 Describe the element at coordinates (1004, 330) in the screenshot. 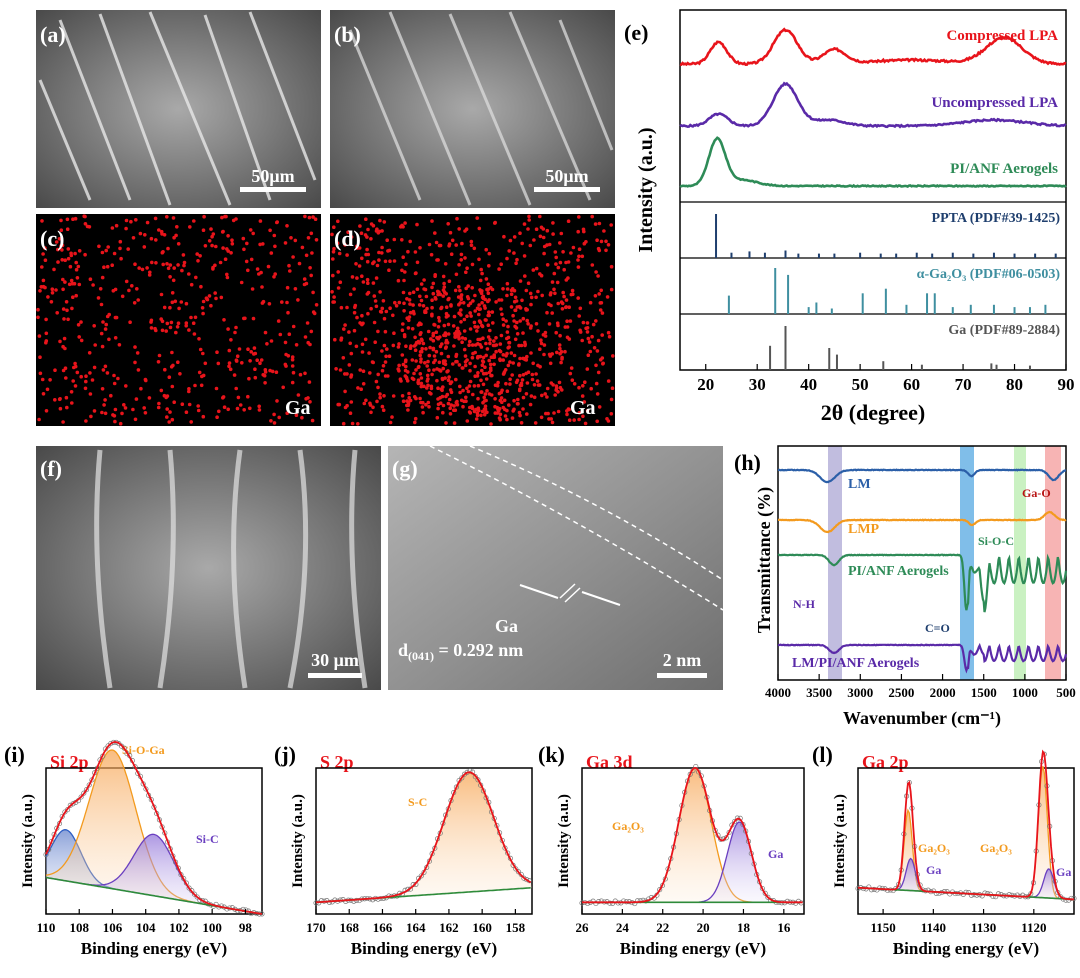

I see `ref-label-ga: Ga (PDF#89-2884)` at that location.